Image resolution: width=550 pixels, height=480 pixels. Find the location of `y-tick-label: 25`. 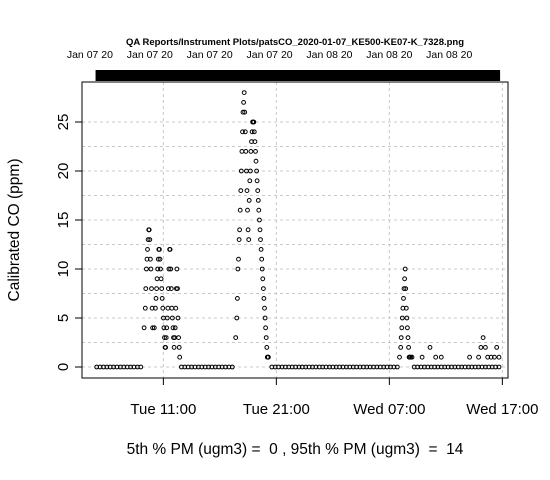

y-tick-label: 25 is located at coordinates (63, 122).